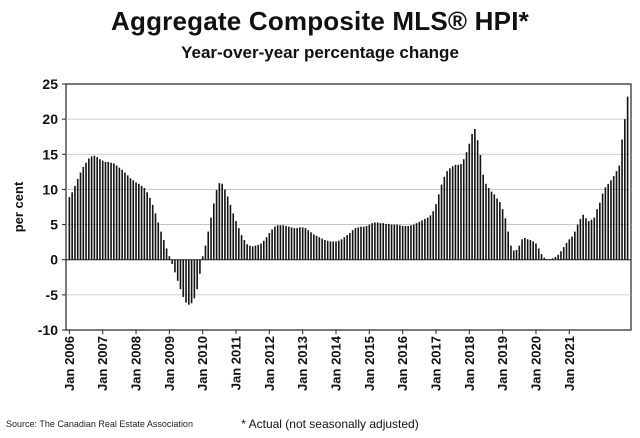 The height and width of the screenshot is (438, 640). I want to click on x-tick-label: Jan 2013, so click(302, 363).